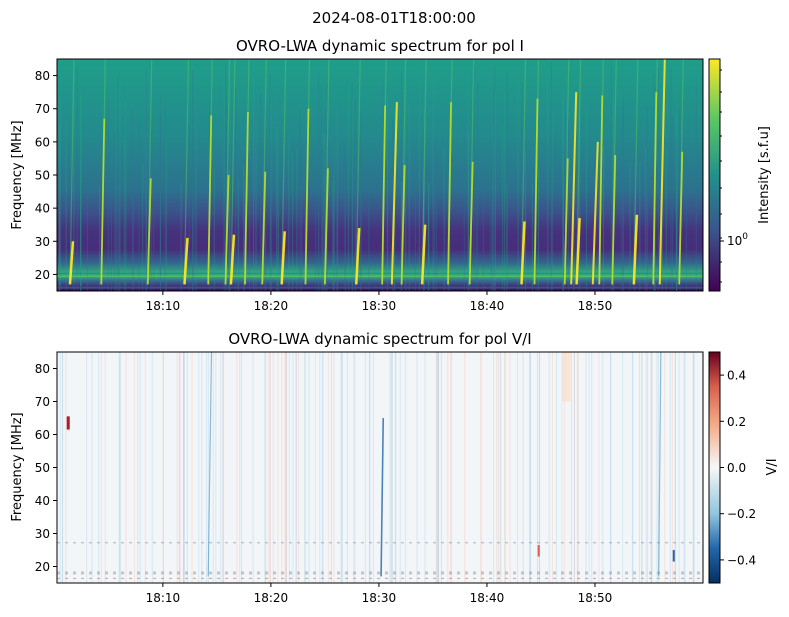  I want to click on x-tick-label: 18:30, so click(379, 598).